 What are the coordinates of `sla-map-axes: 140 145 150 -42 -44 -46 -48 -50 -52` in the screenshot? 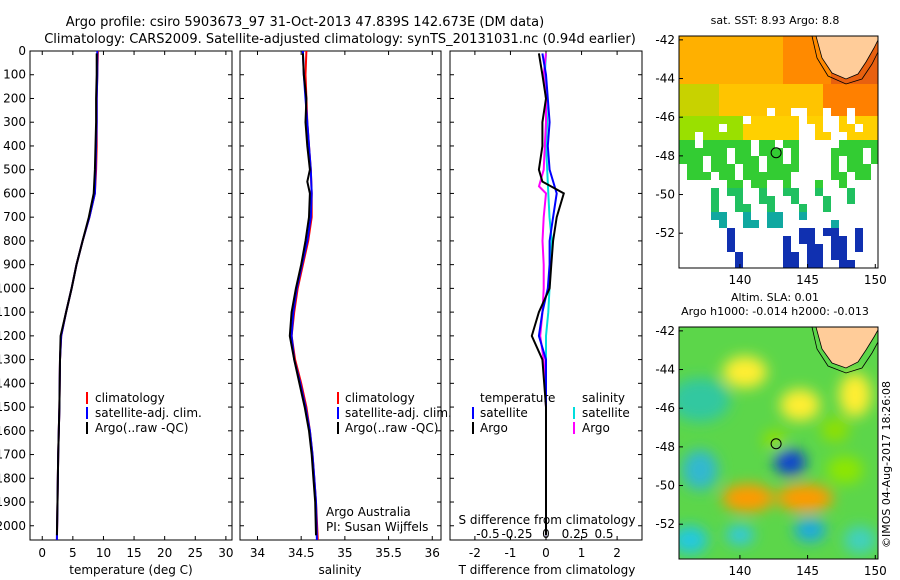 It's located at (770, 451).